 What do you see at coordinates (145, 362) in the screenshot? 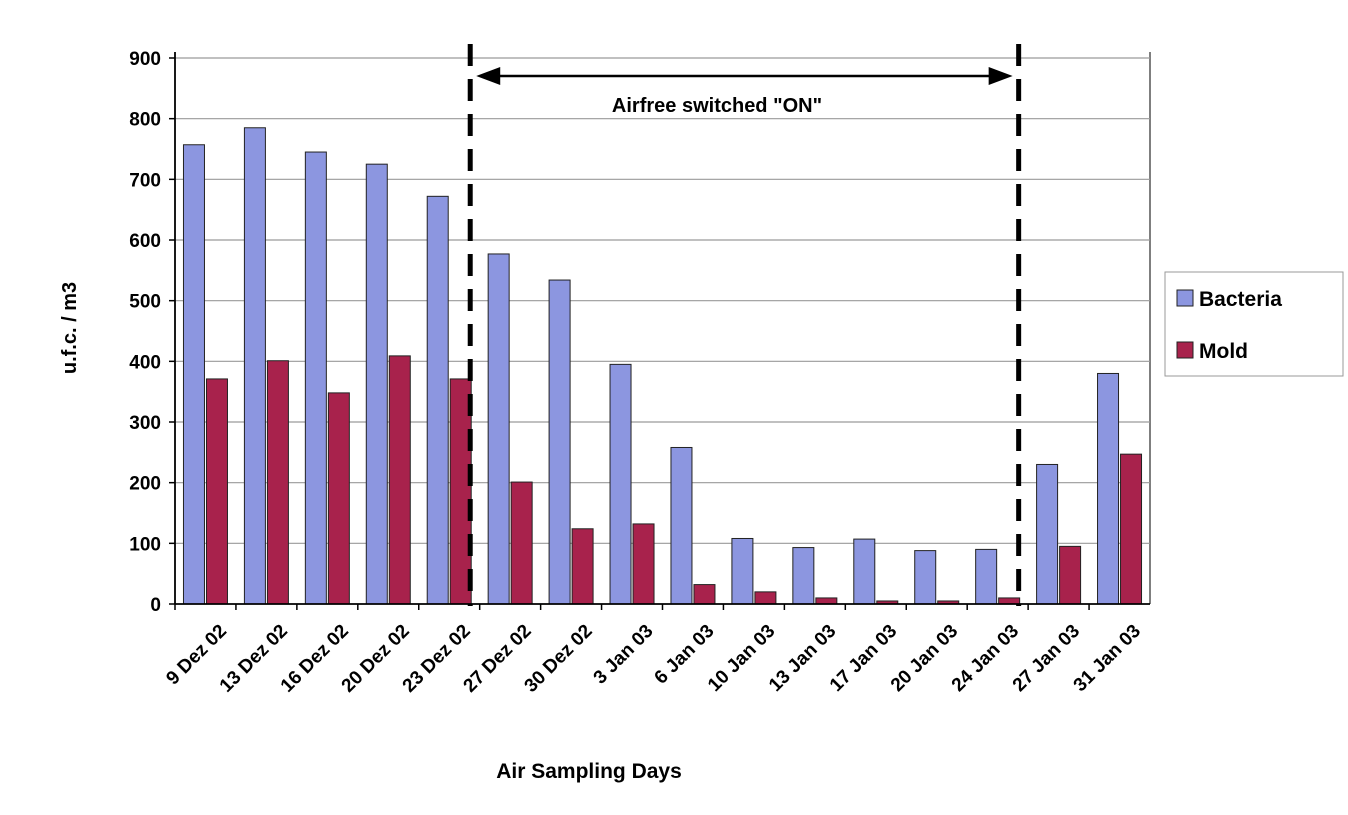
I see `y-tick-label: 400` at bounding box center [145, 362].